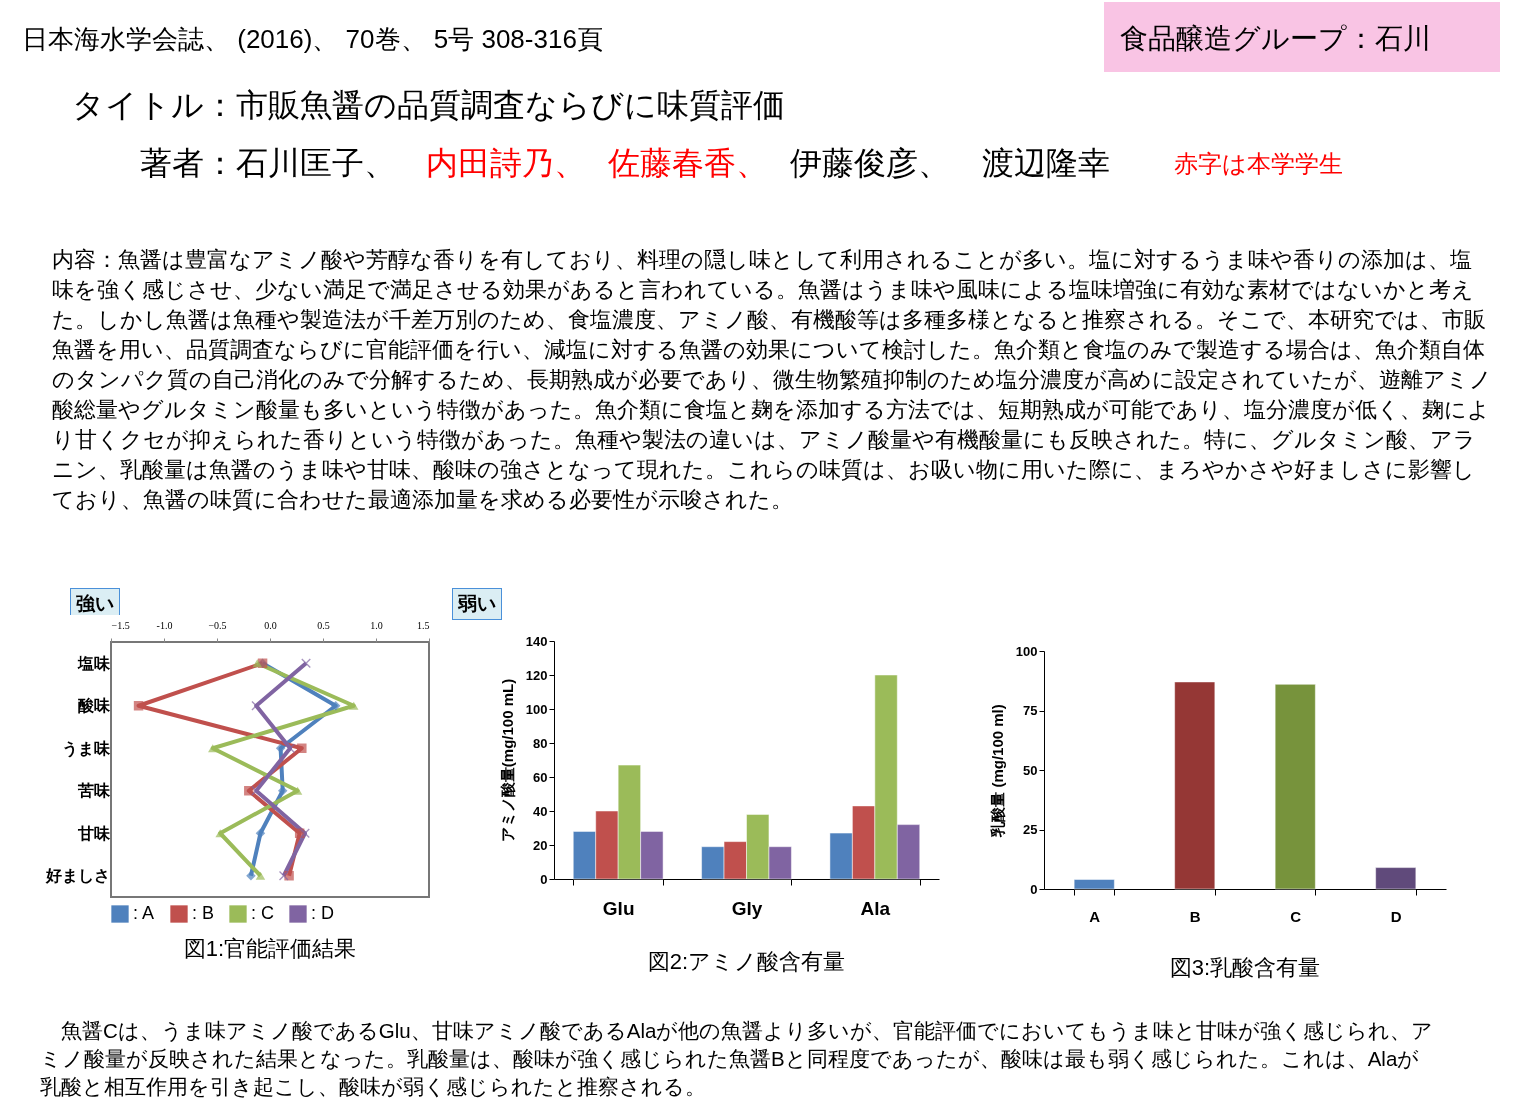 The image size is (1514, 1114). I want to click on y-tick-label: 20, so click(540, 845).